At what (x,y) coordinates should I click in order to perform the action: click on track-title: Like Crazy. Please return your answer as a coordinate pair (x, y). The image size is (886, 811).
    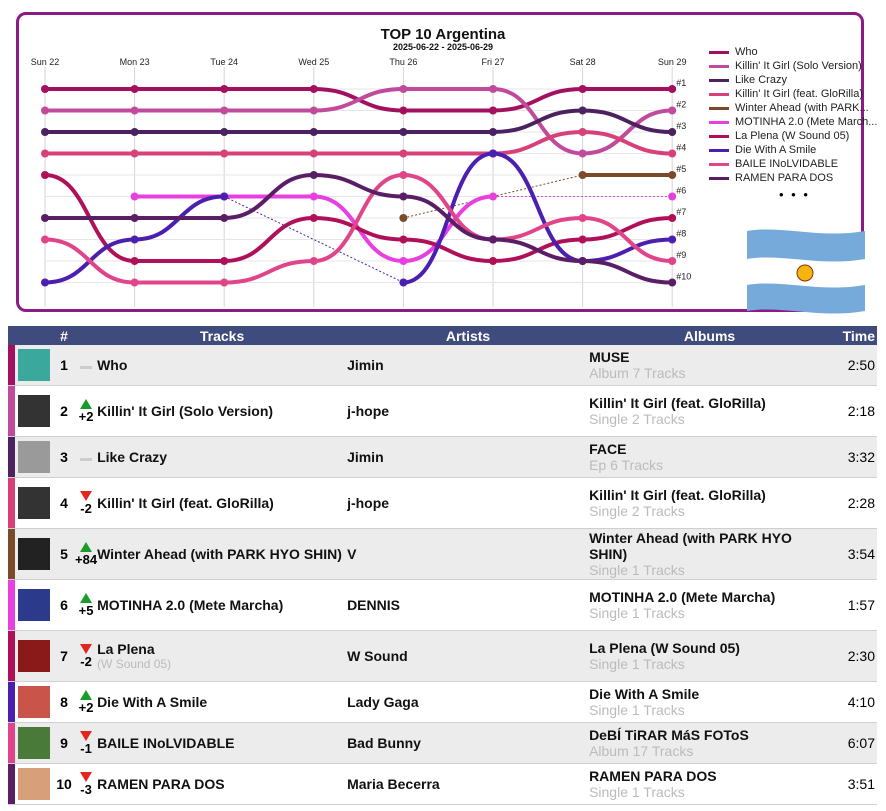
    Looking at the image, I should click on (132, 456).